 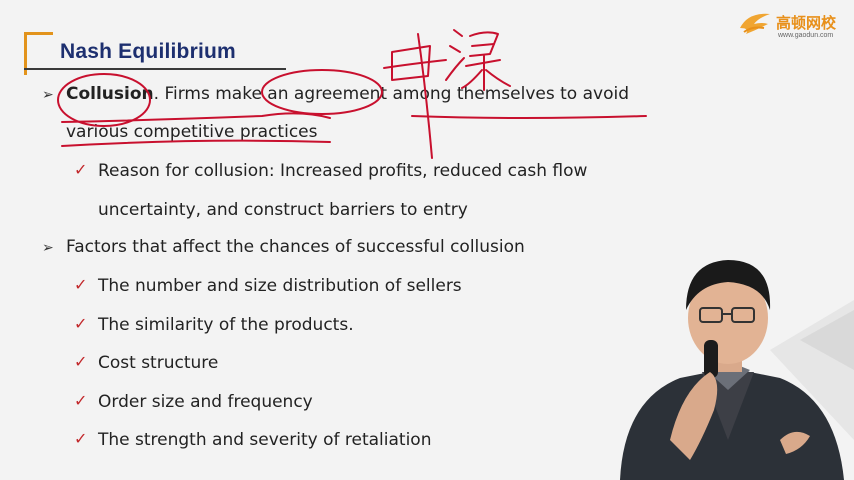 What do you see at coordinates (806, 23) in the screenshot?
I see `brand-name: 高顿网校` at bounding box center [806, 23].